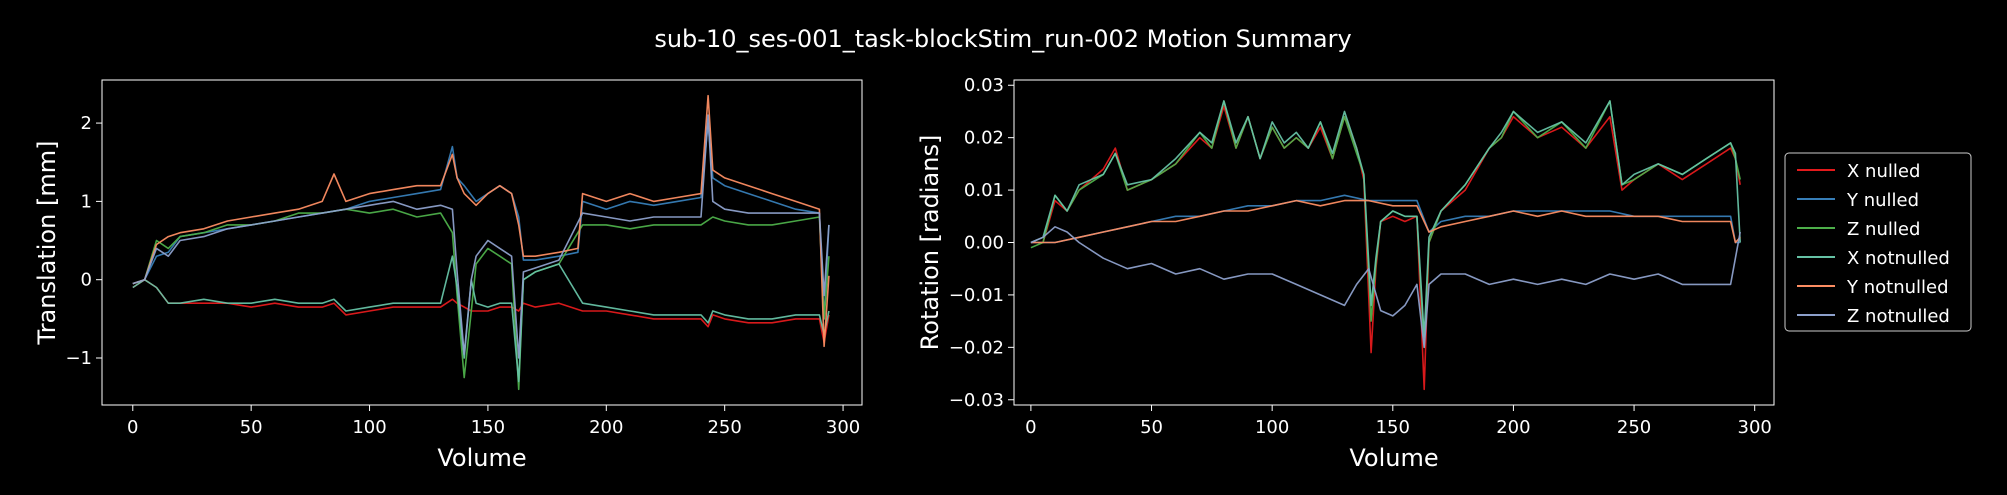 The width and height of the screenshot is (2007, 495). Describe the element at coordinates (86, 123) in the screenshot. I see `y-tick-label: 2` at that location.